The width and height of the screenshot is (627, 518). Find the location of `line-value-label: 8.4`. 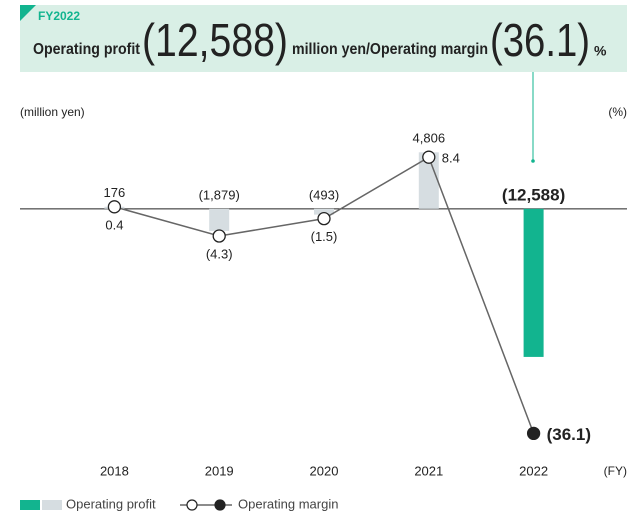

line-value-label: 8.4 is located at coordinates (451, 158).